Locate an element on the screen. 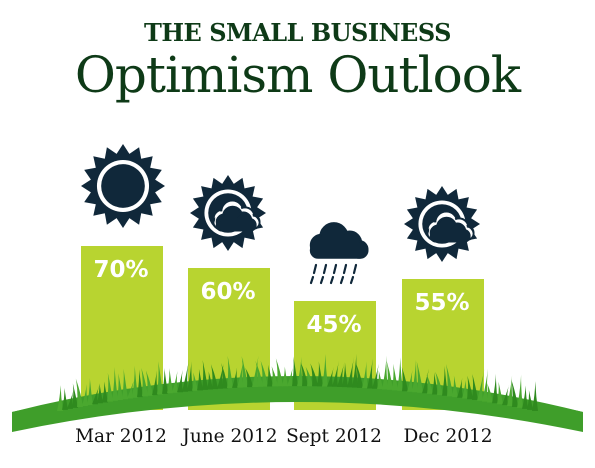  data-label-2: 60% is located at coordinates (227, 292).